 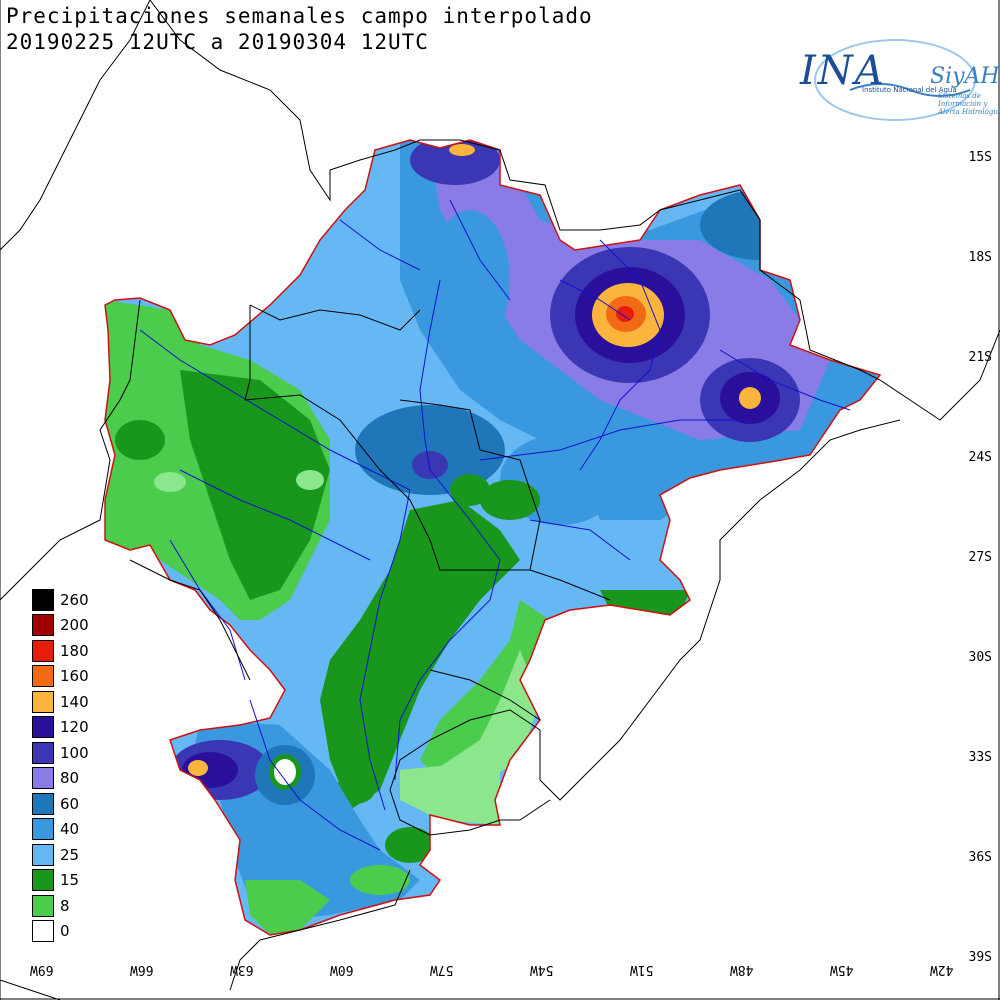 What do you see at coordinates (74, 727) in the screenshot?
I see `legend-value: 120` at bounding box center [74, 727].